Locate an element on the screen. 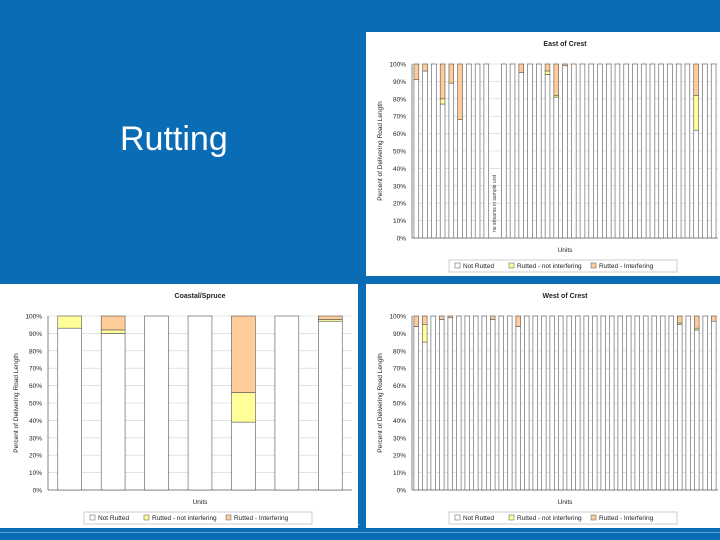  legend-label: Rutted - Interfering is located at coordinates (626, 266).